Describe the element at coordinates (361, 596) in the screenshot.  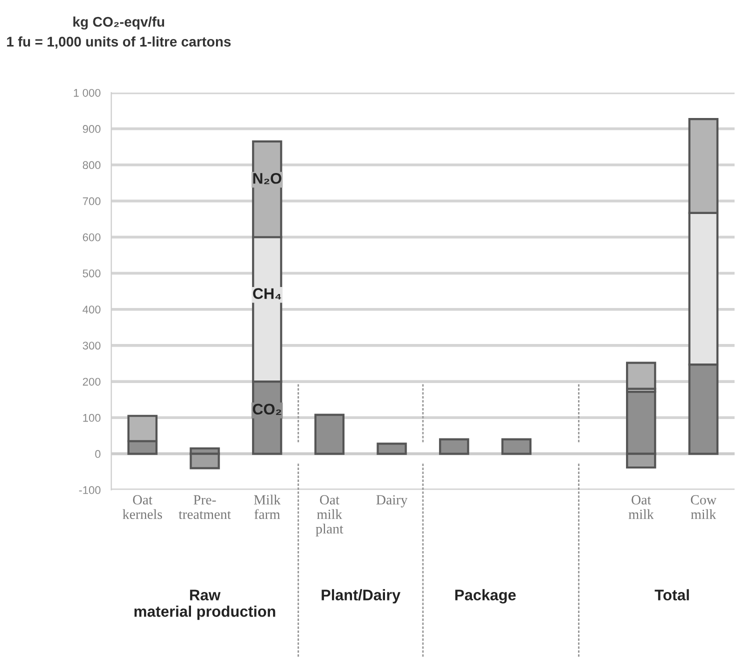
I see `text: Plant/Dairy` at that location.